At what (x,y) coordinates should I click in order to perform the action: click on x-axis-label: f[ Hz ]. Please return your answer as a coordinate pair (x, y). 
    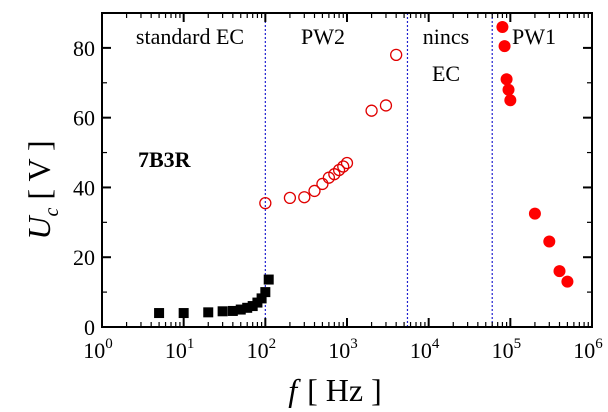
    Looking at the image, I should click on (335, 390).